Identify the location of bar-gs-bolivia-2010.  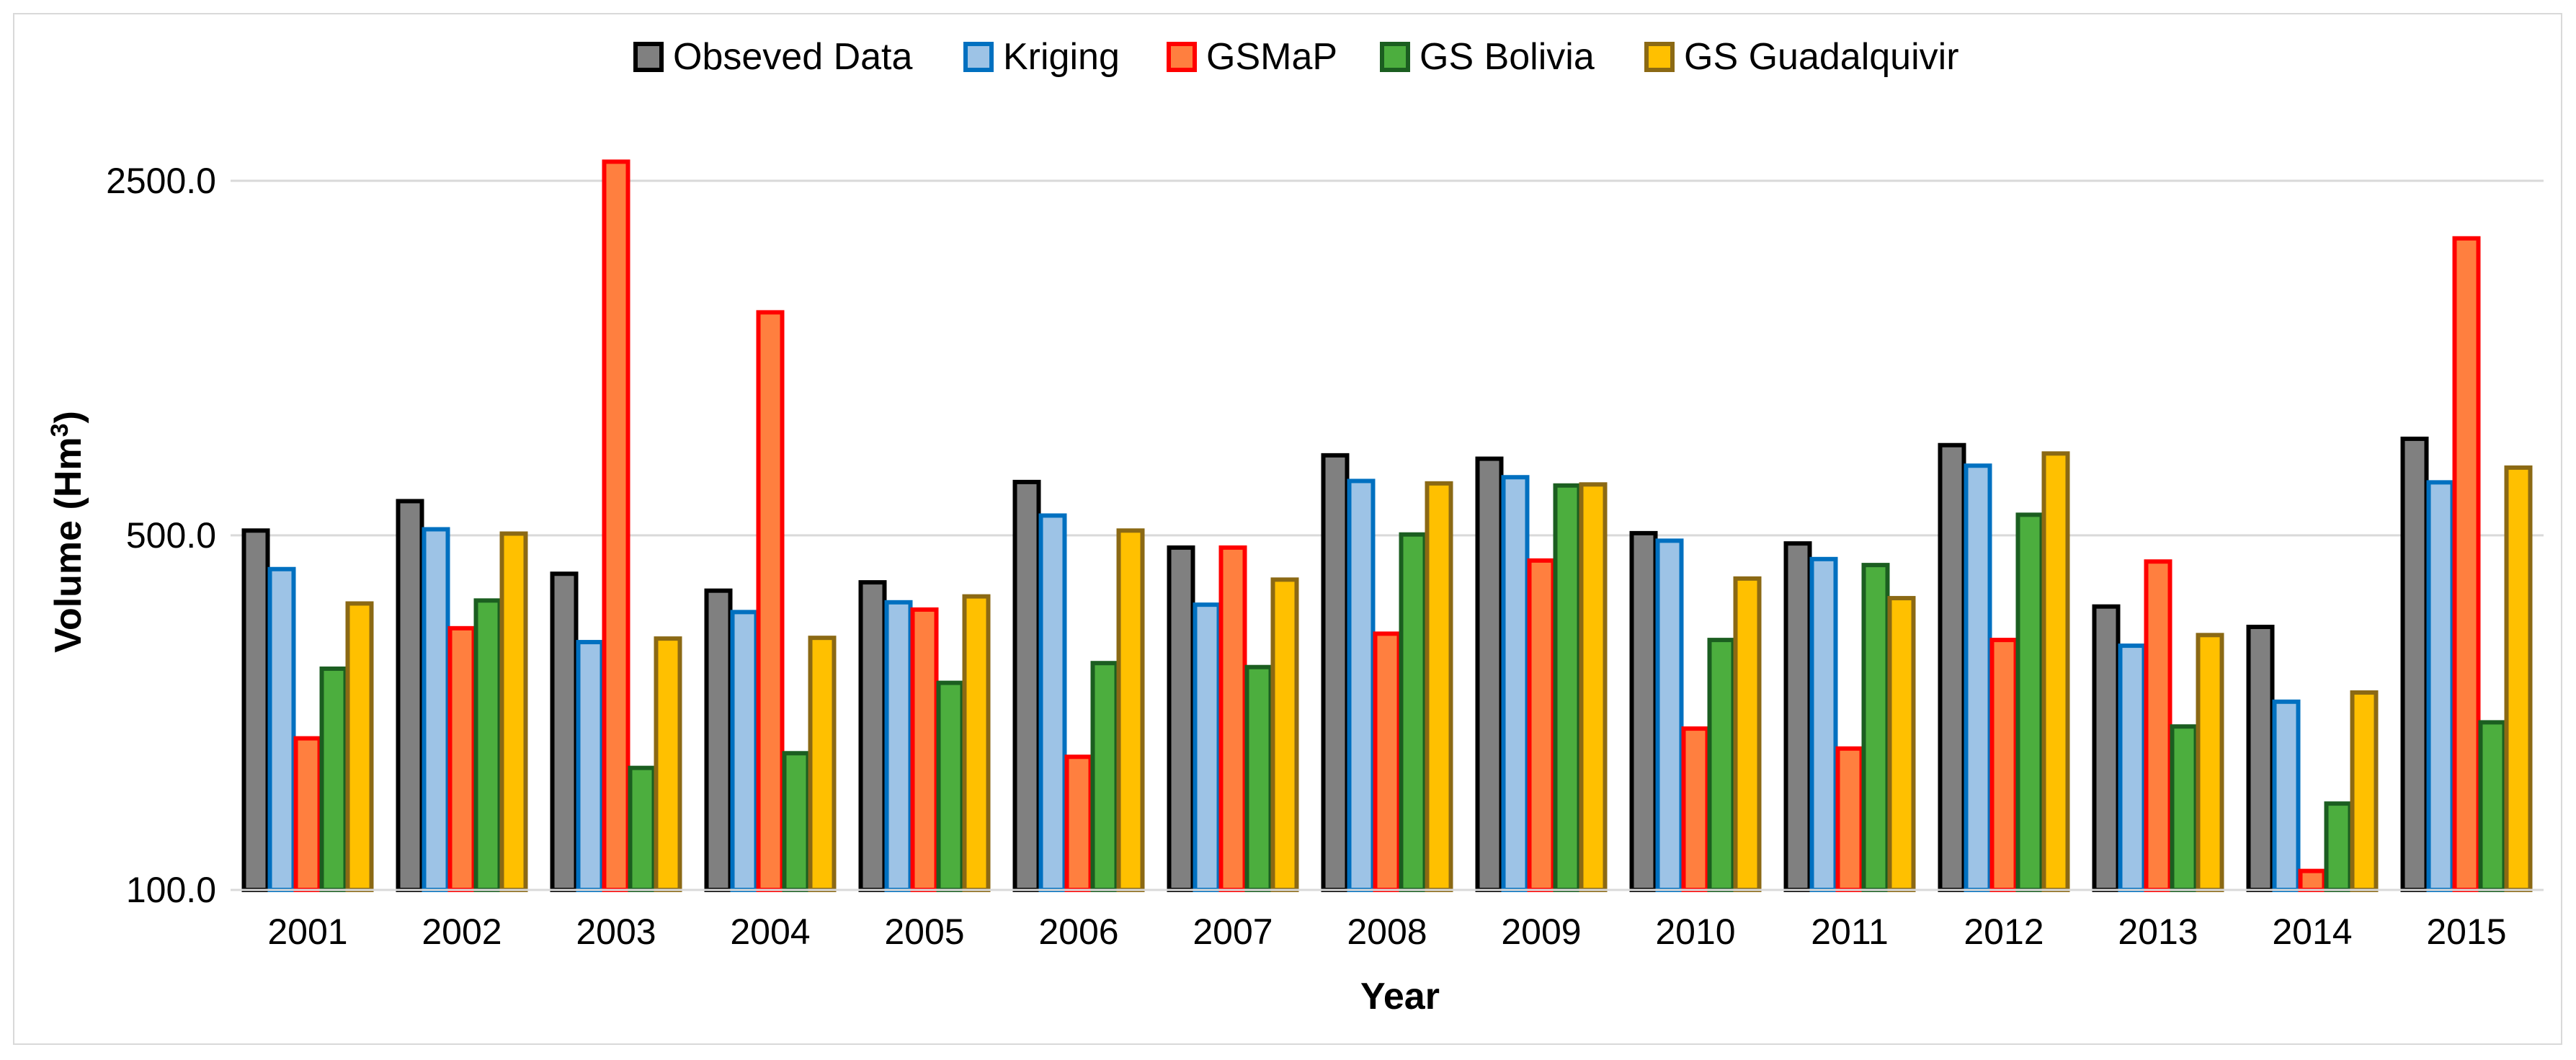
(1721, 765).